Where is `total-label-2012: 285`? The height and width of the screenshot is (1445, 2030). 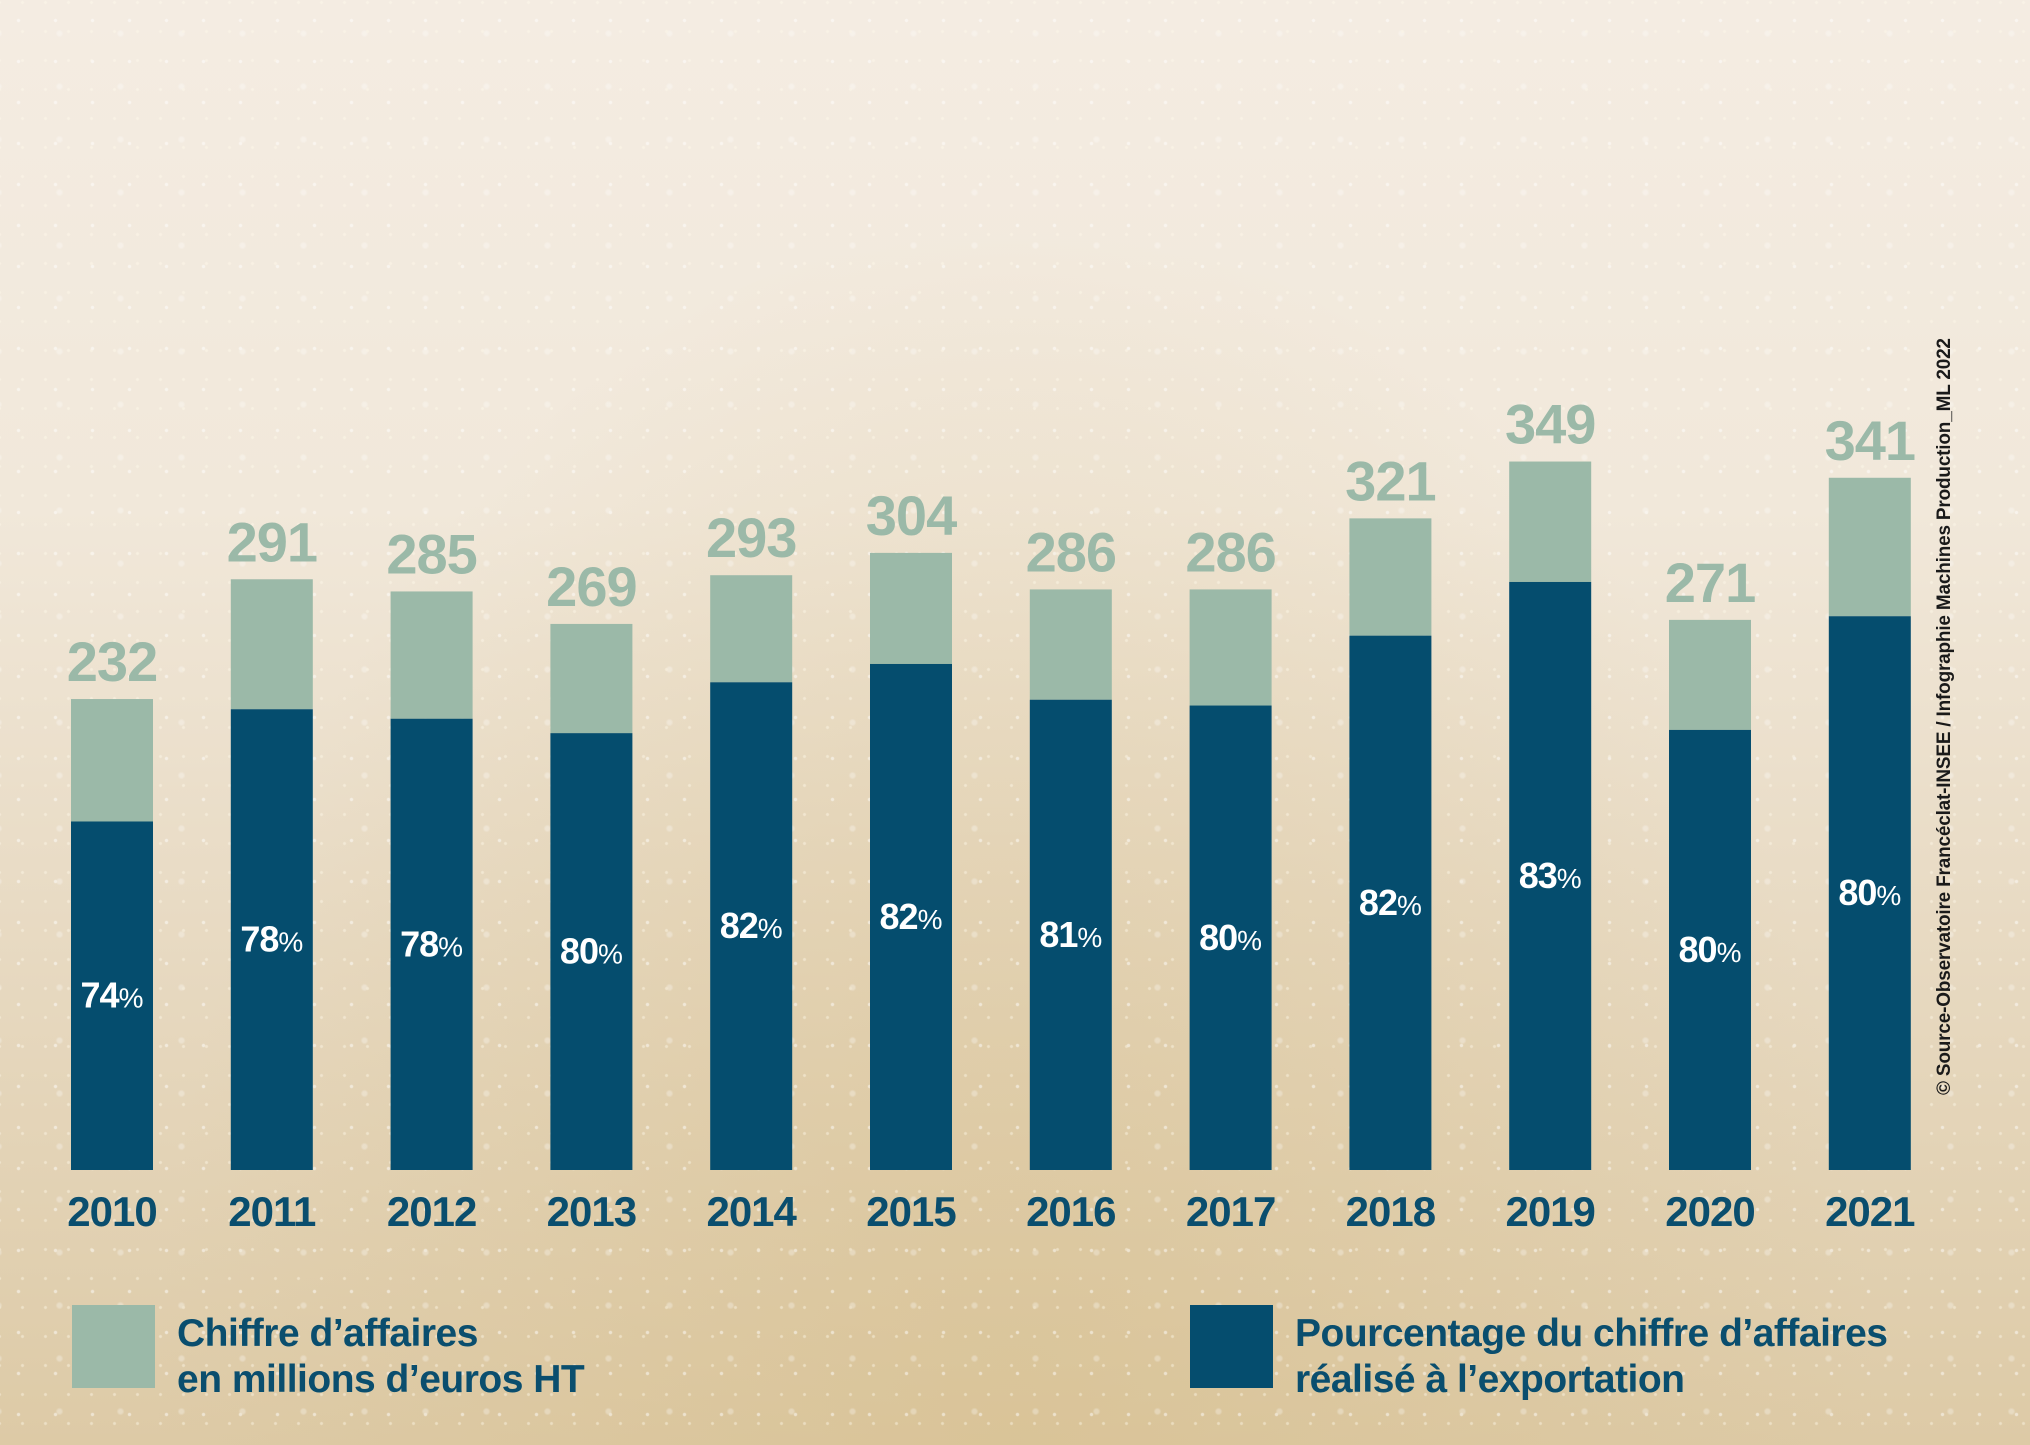
total-label-2012: 285 is located at coordinates (431, 553).